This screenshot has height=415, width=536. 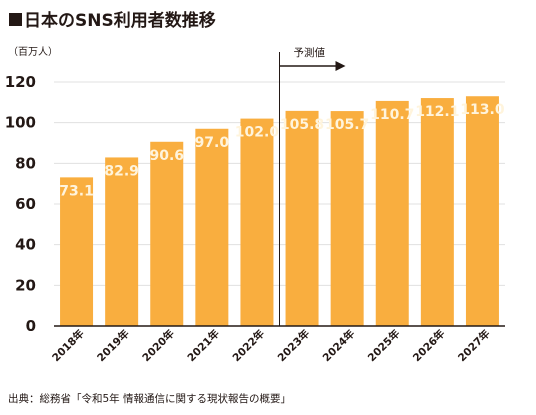 I want to click on unit-label: （百万人）, so click(x=33, y=52).